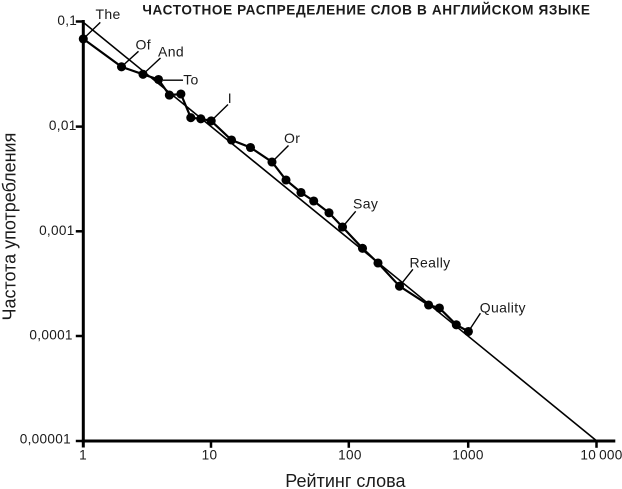 This screenshot has width=622, height=489. Describe the element at coordinates (143, 45) in the screenshot. I see `svg-text: Of` at that location.